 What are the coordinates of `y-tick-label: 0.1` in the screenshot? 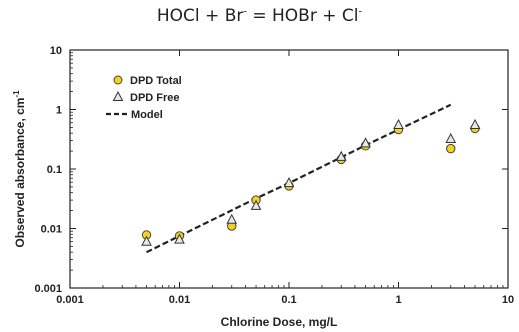 It's located at (54, 170).